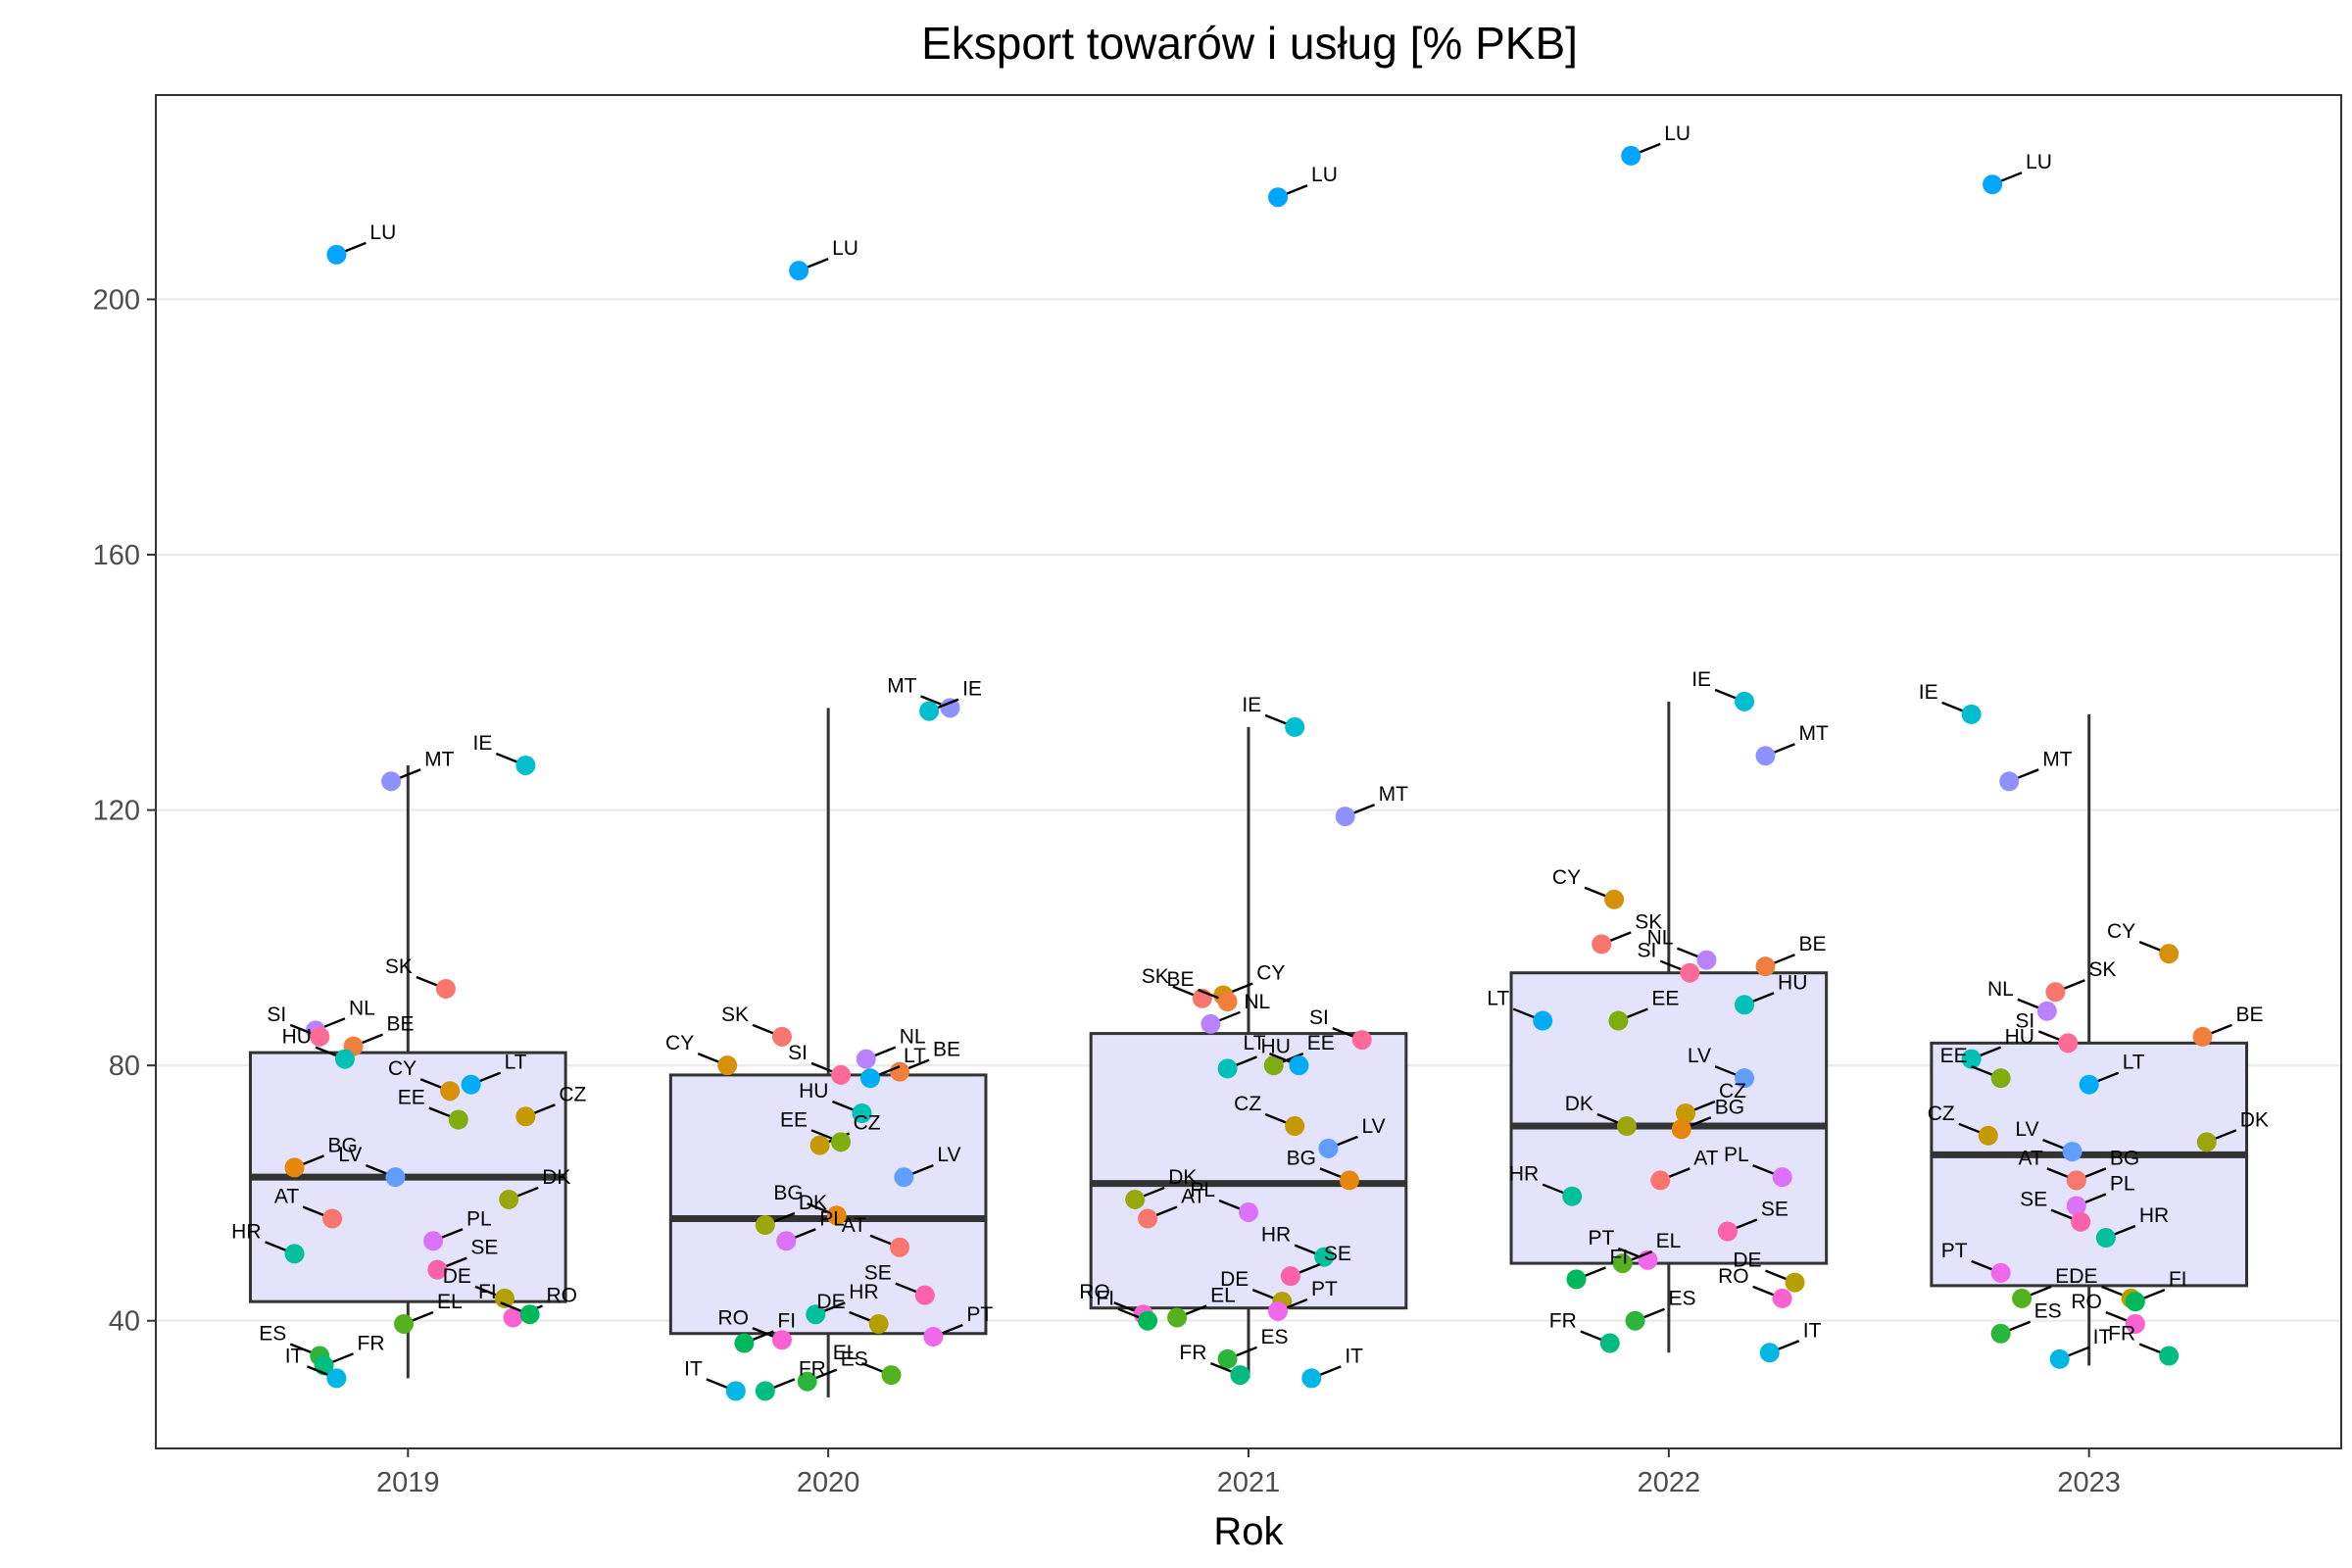 Image resolution: width=2352 pixels, height=1568 pixels. What do you see at coordinates (401, 1024) in the screenshot?
I see `label-2019-BE: BE` at bounding box center [401, 1024].